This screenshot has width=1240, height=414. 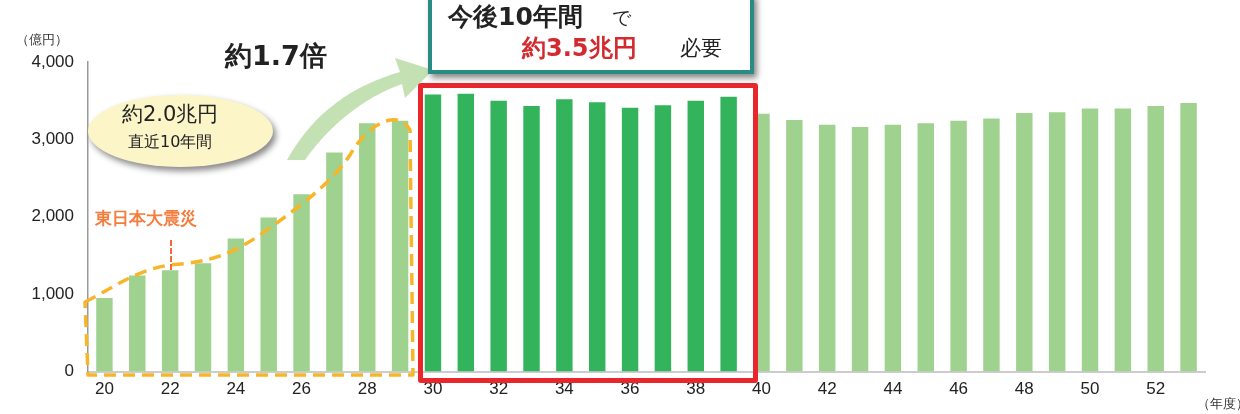 What do you see at coordinates (170, 141) in the screenshot?
I see `annotation: 直近10年間` at bounding box center [170, 141].